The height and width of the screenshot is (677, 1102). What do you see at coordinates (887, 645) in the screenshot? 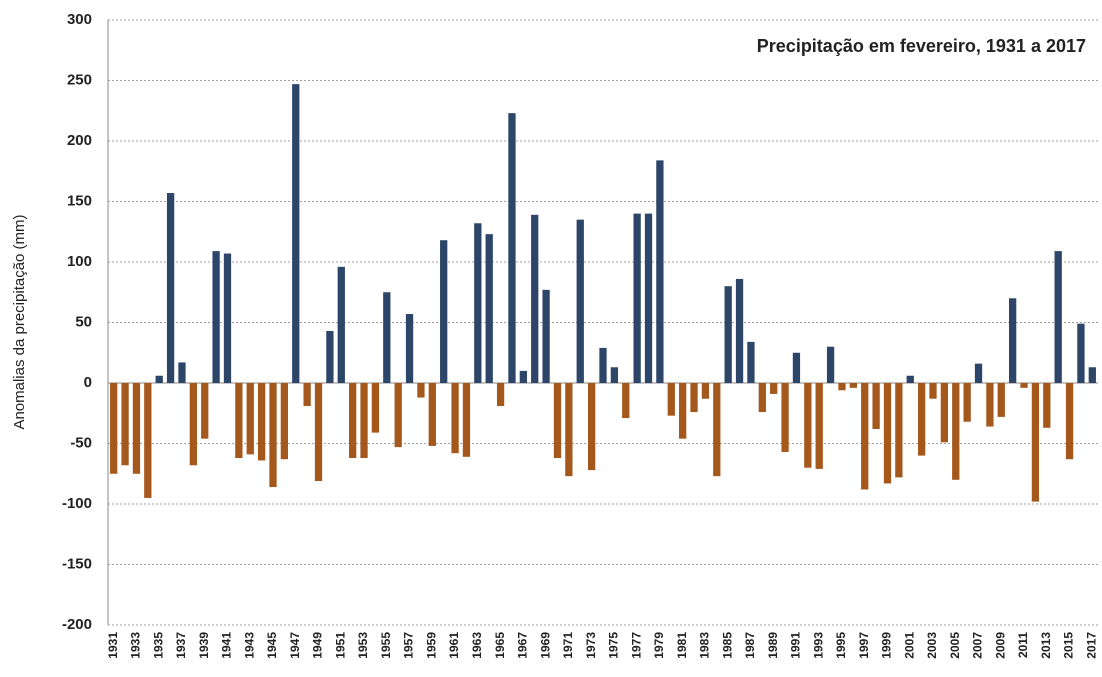
I see `x-tick-label: 1999` at bounding box center [887, 645].